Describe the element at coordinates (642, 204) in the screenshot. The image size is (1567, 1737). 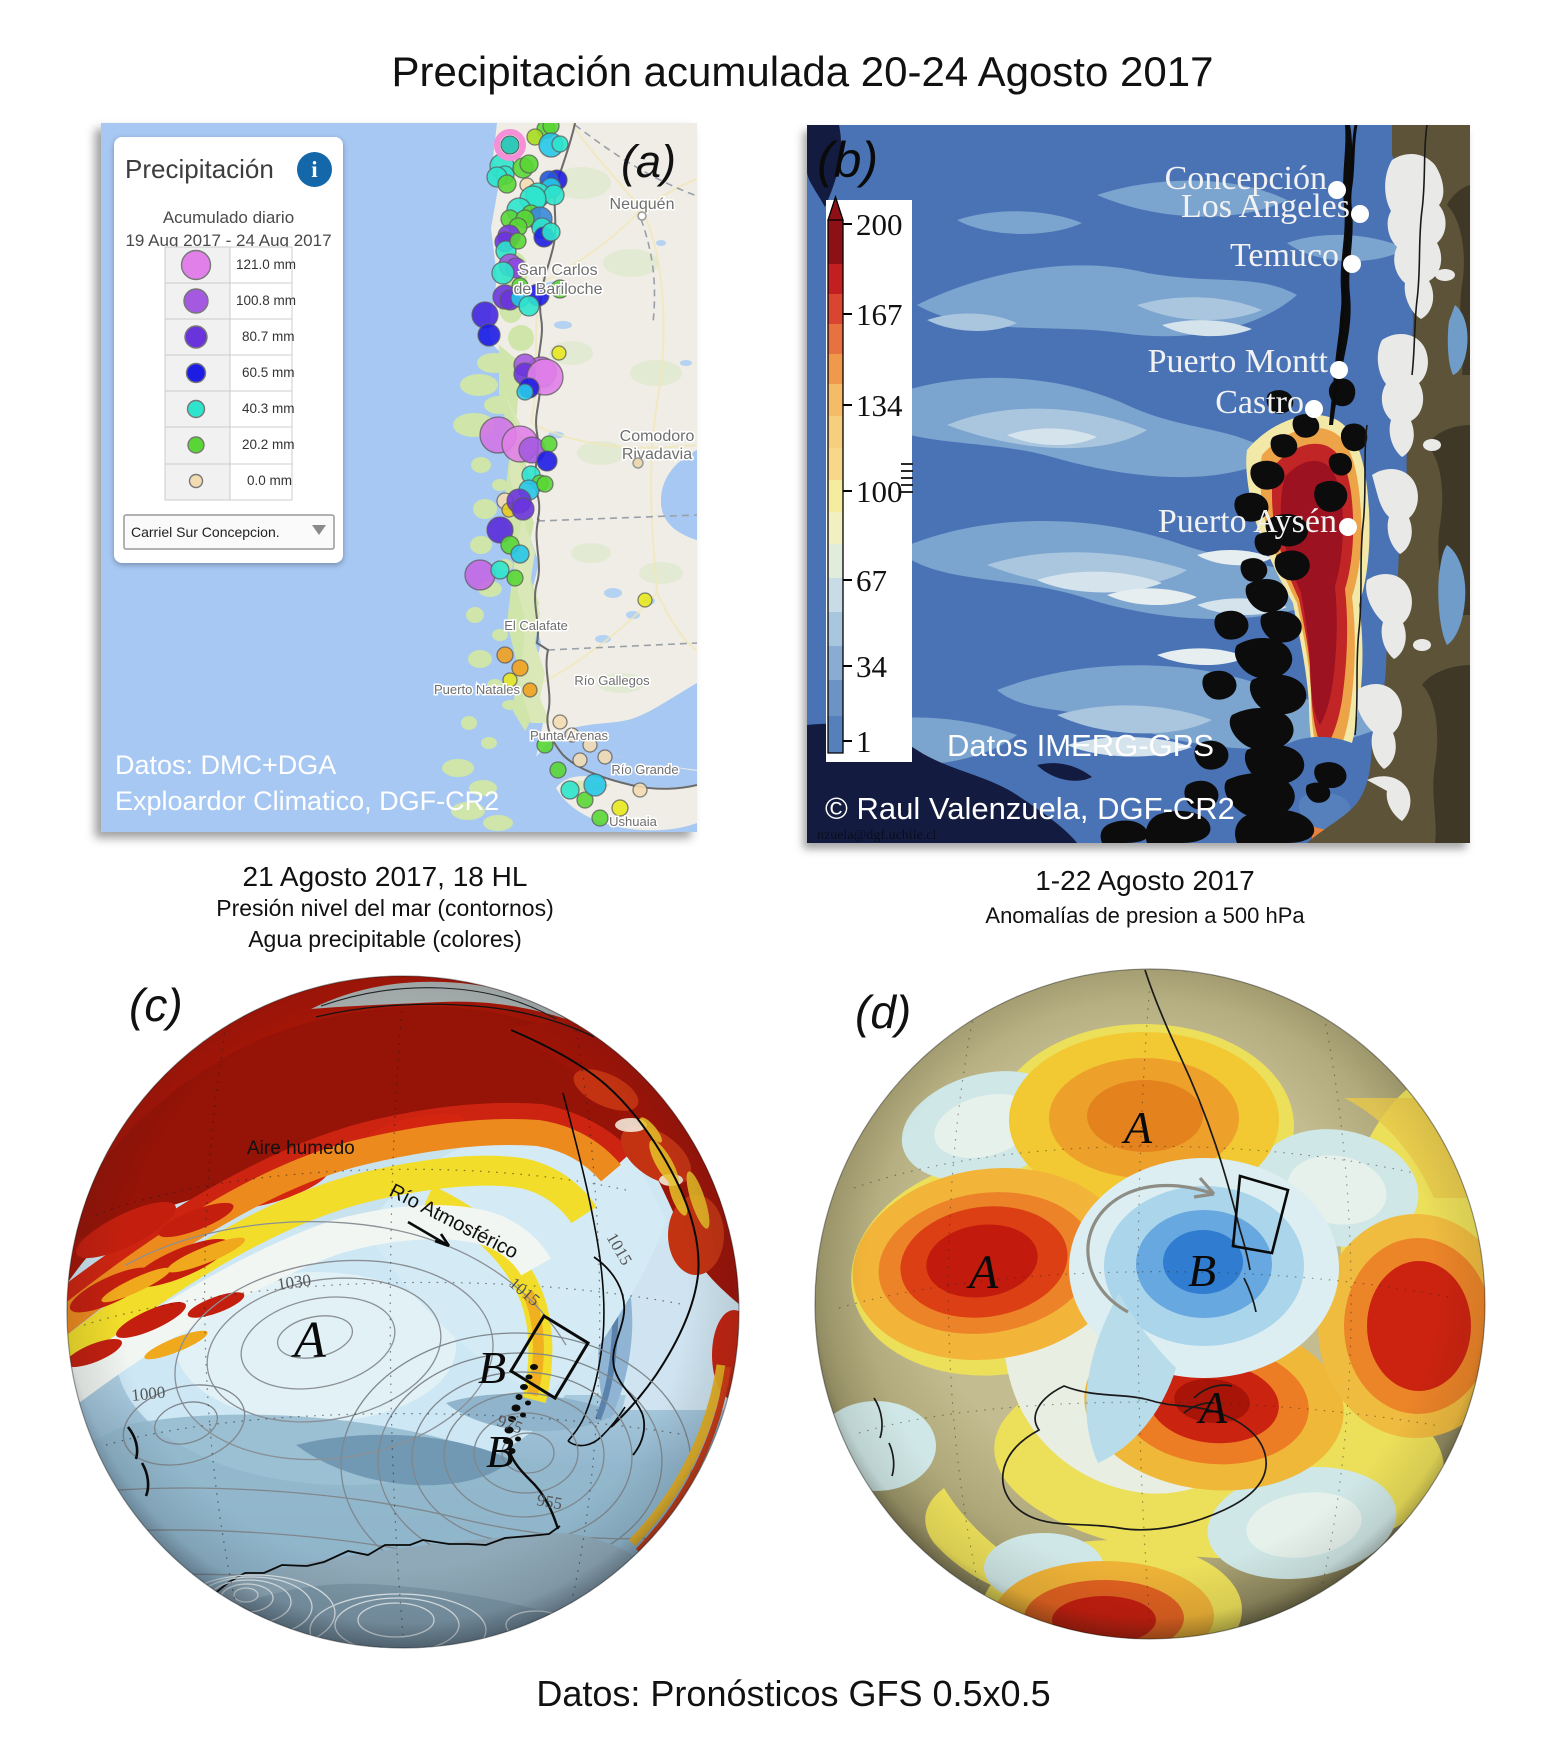
I see `svg-text: Neuquén` at that location.